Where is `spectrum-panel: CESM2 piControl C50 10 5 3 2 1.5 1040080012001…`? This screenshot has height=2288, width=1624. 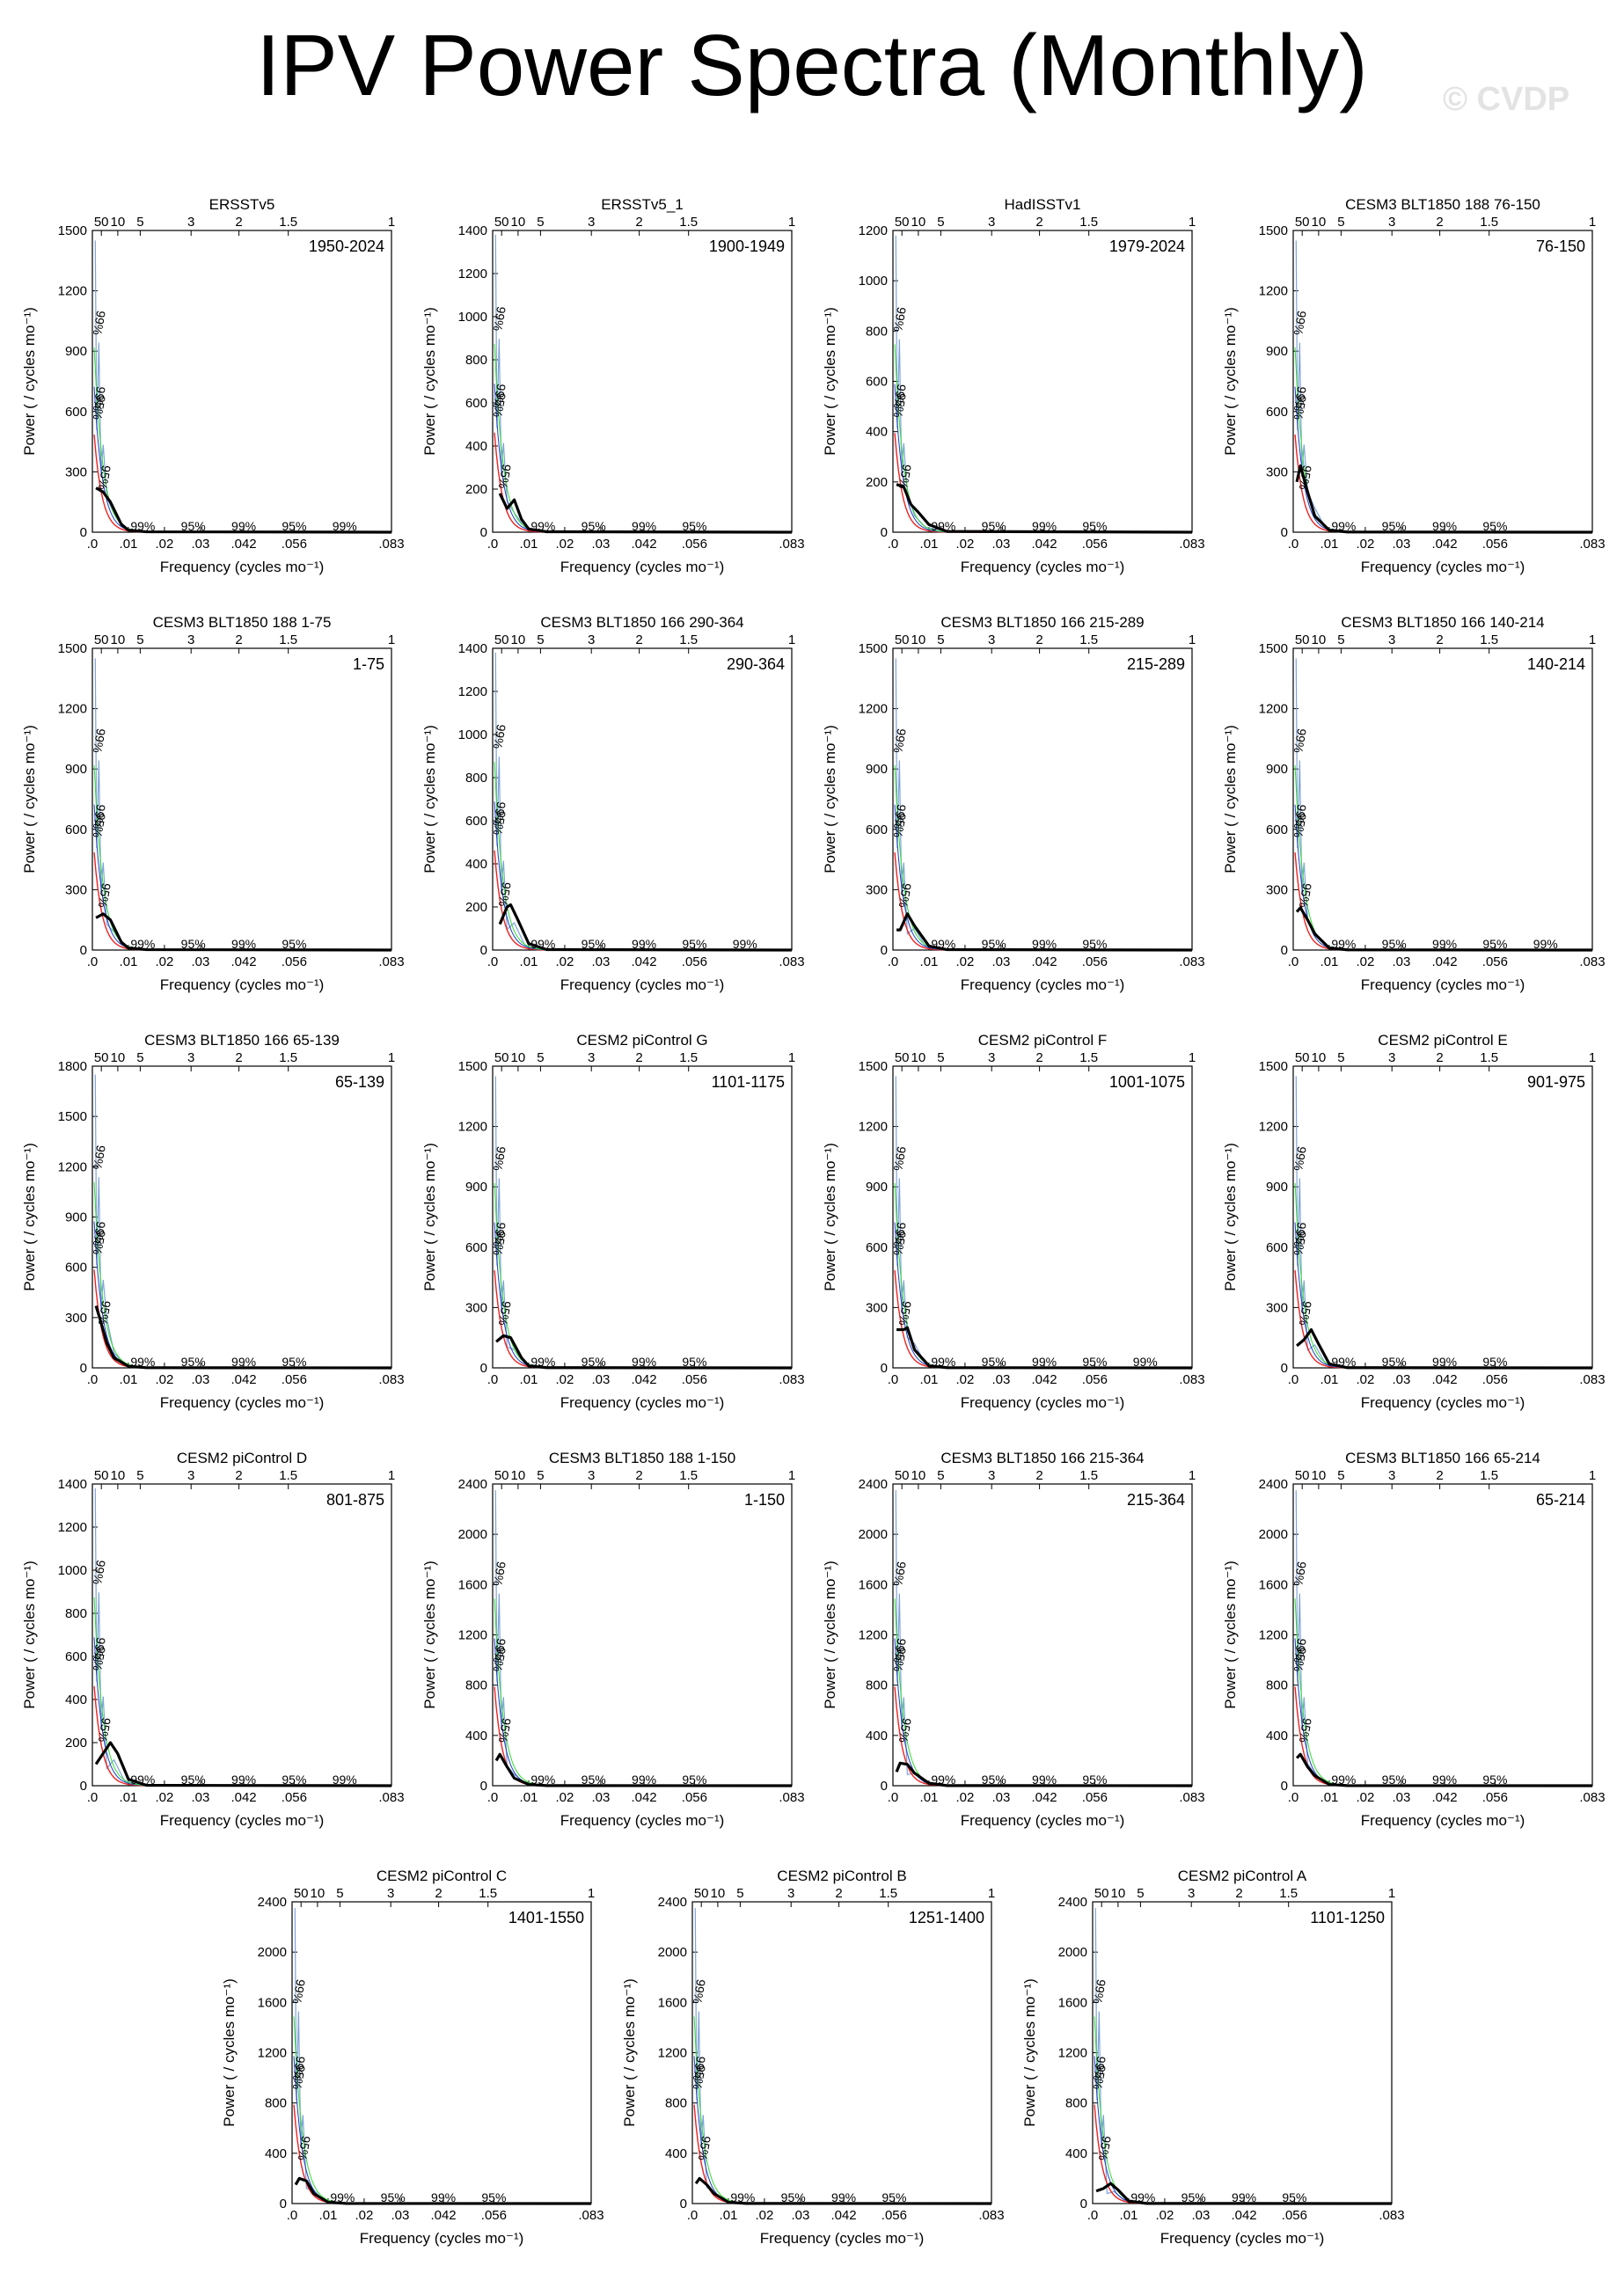 spectrum-panel: CESM2 piControl C50 10 5 3 2 1.5 1040080012001… is located at coordinates (412, 2057).